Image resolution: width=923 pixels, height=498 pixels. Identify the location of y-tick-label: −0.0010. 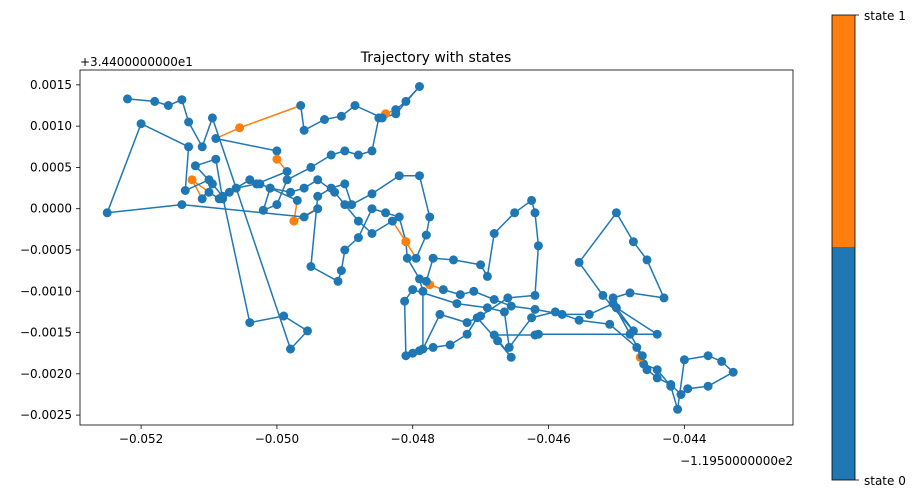
(46, 291).